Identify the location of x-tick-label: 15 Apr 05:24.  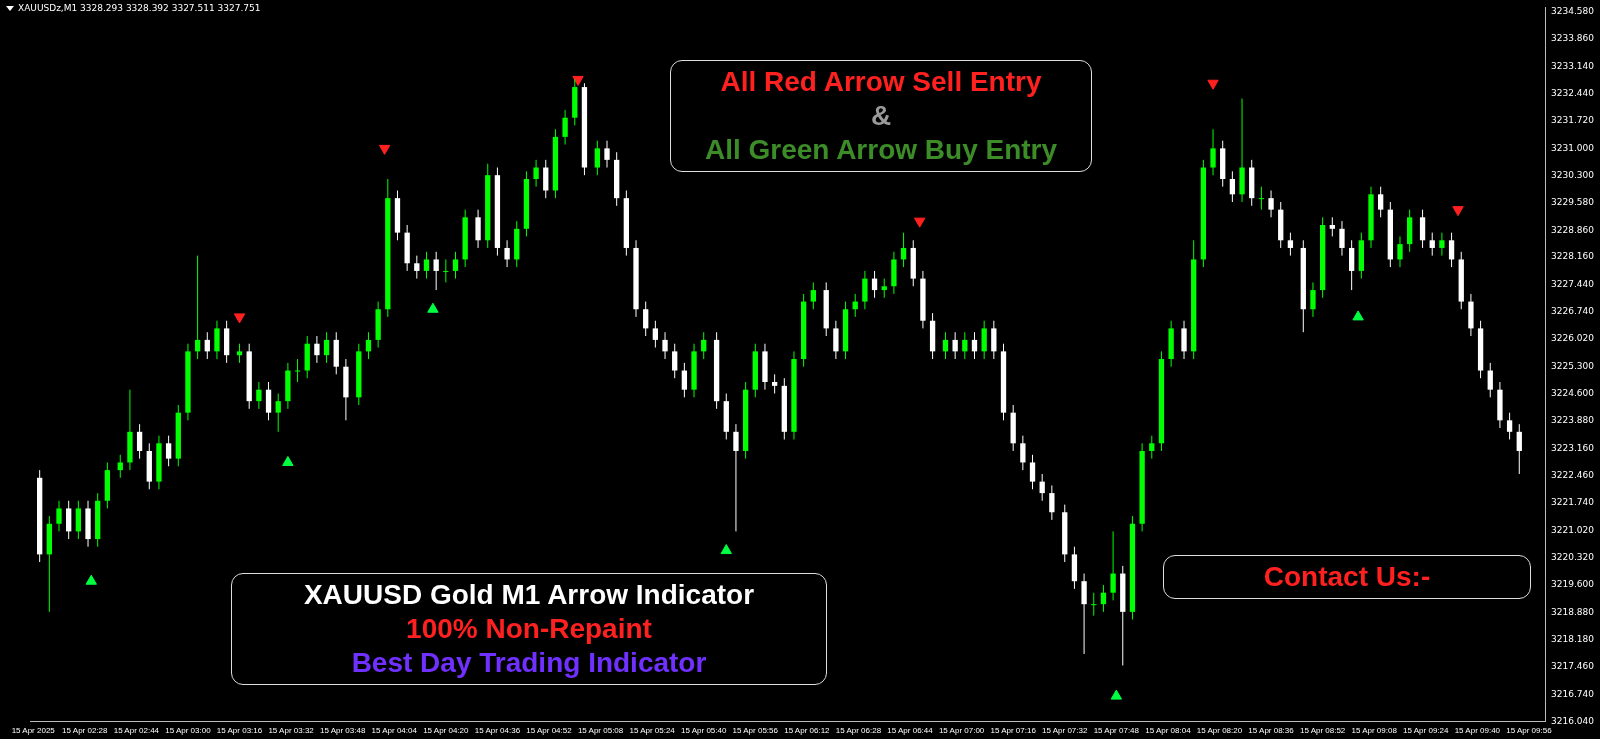
(652, 731).